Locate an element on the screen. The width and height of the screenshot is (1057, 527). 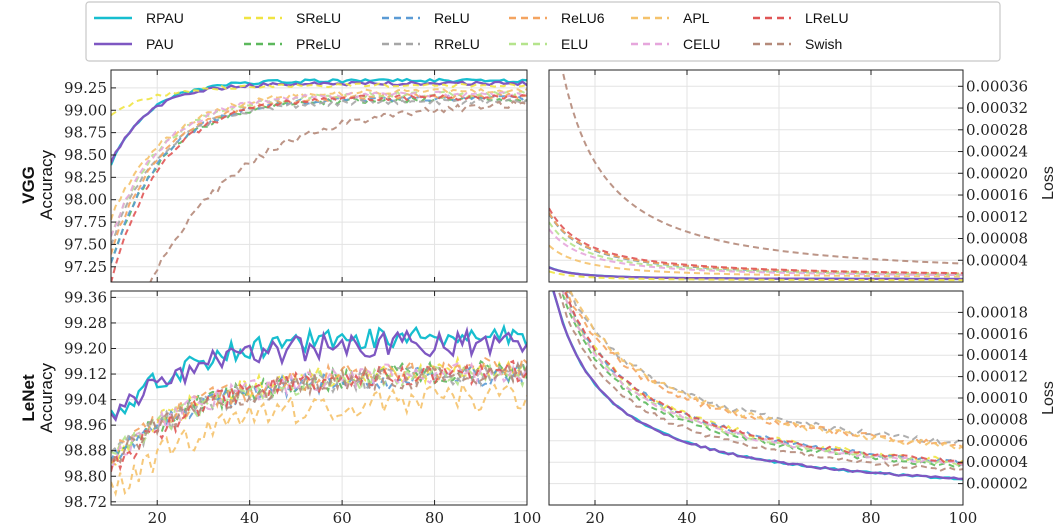
y-tick-label: 98.75 is located at coordinates (85, 133).